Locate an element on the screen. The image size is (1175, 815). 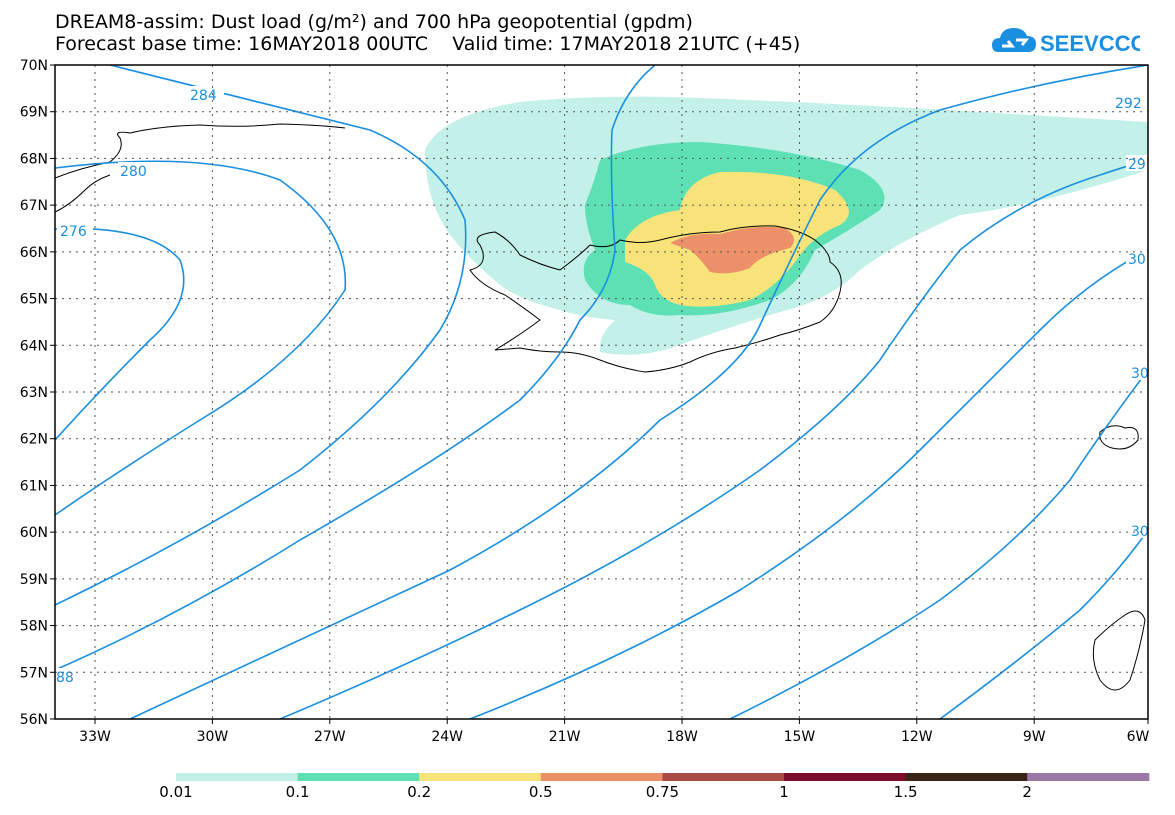
longitude-label: 6W is located at coordinates (1138, 737).